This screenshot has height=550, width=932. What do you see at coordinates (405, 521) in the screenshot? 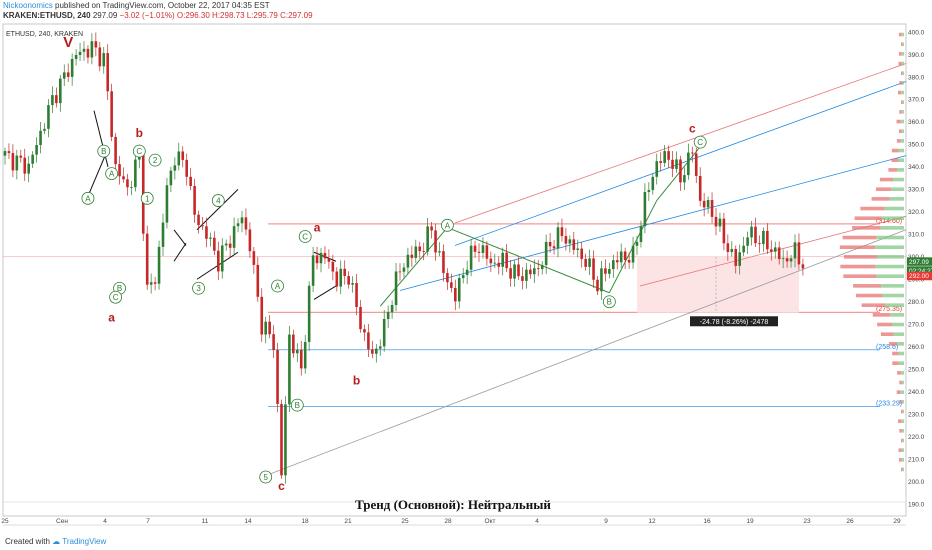
I see `x-tick-label: 25` at bounding box center [405, 521].